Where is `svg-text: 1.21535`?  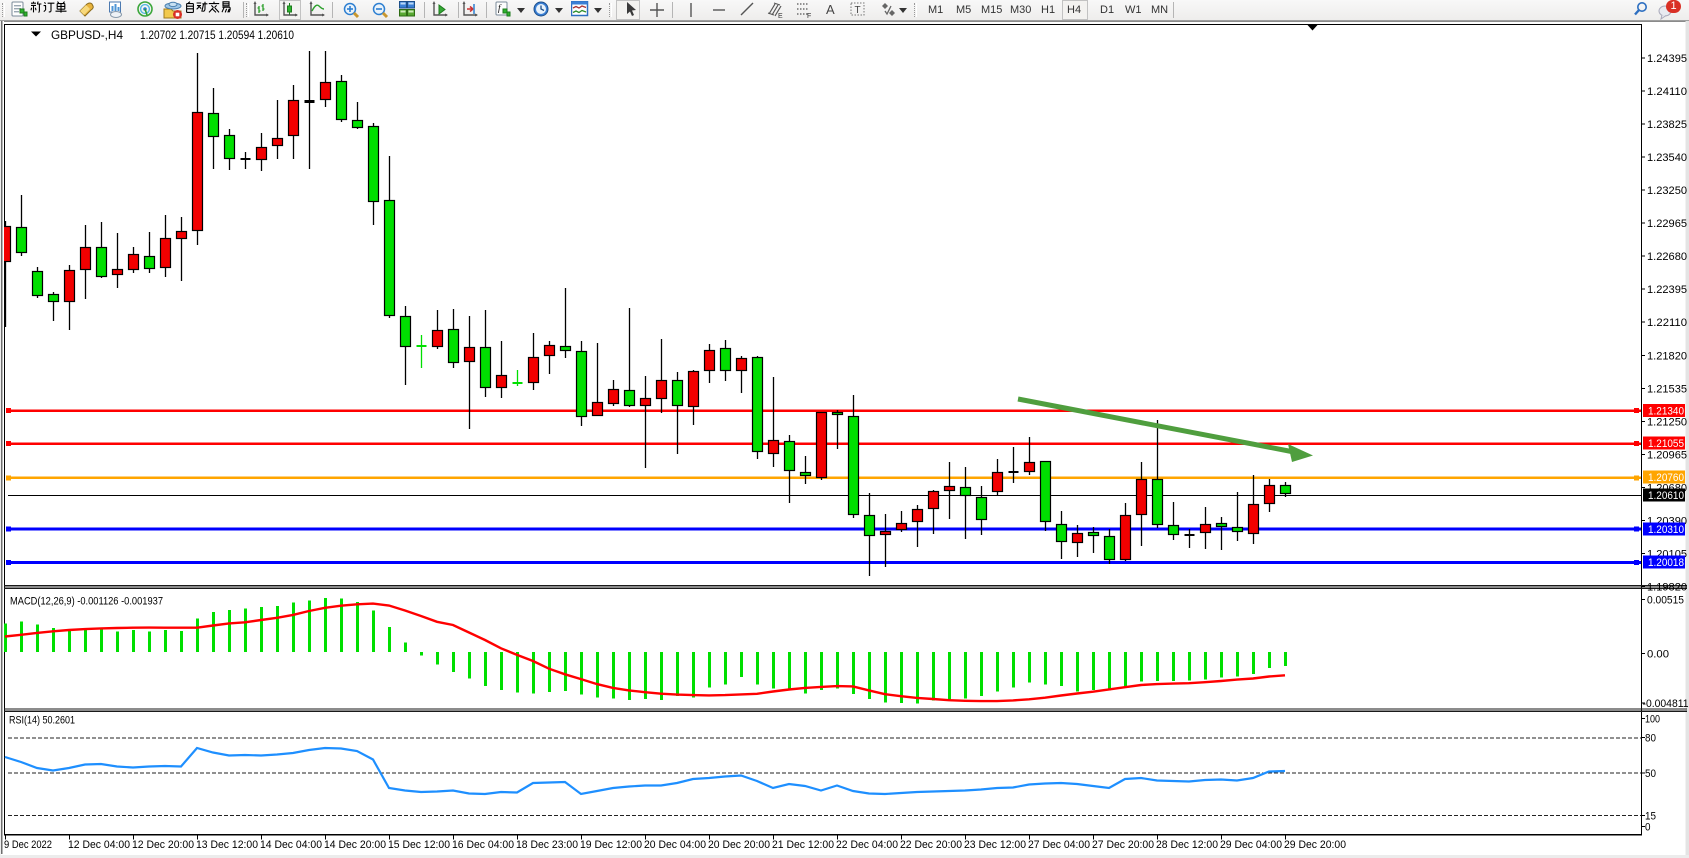
svg-text: 1.21535 is located at coordinates (1667, 389).